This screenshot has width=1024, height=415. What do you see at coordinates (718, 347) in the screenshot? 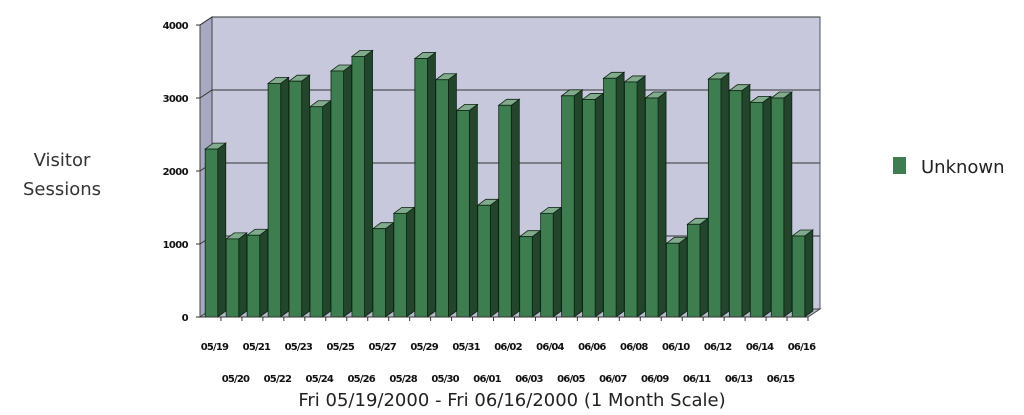
I see `x-tick-label: 06/12` at bounding box center [718, 347].